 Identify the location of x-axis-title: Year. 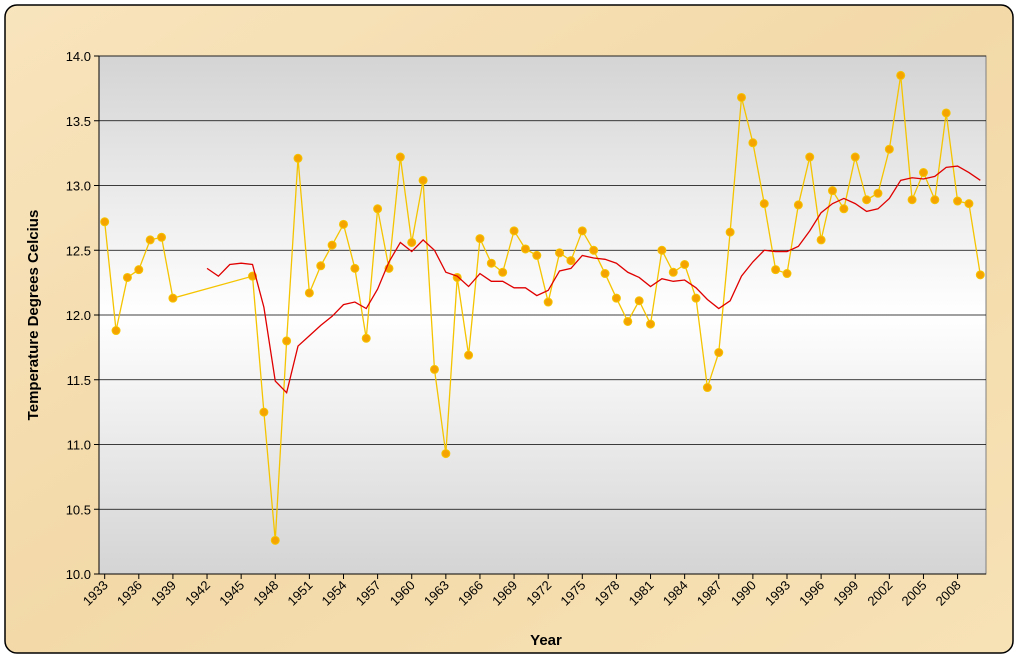
(546, 640).